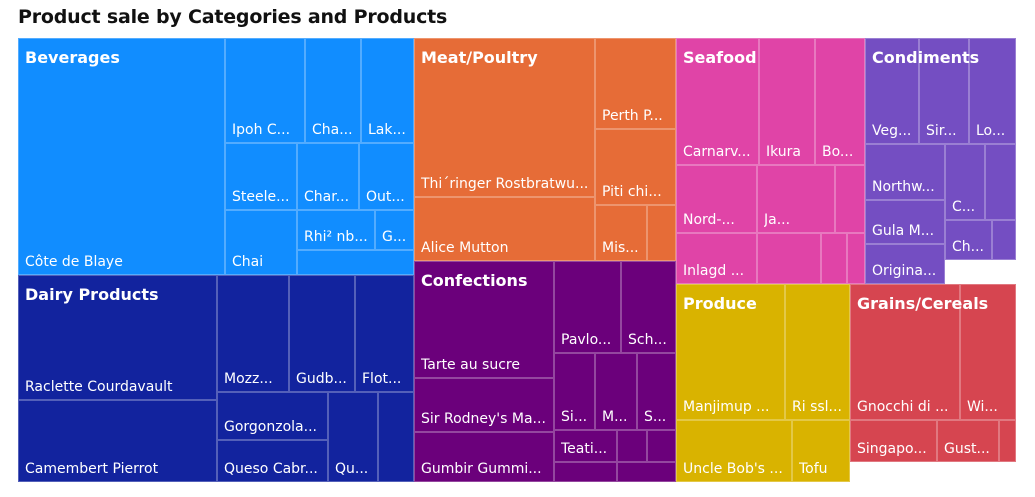  What do you see at coordinates (233, 17) in the screenshot?
I see `chart-title: Product sale by Categories and Products` at bounding box center [233, 17].